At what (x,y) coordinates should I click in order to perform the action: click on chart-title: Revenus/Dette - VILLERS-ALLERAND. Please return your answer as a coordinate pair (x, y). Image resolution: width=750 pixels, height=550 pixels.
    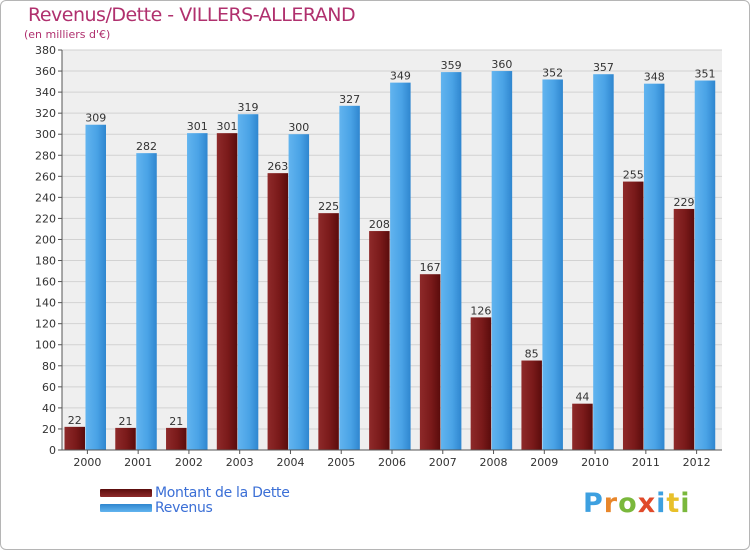
    Looking at the image, I should click on (192, 15).